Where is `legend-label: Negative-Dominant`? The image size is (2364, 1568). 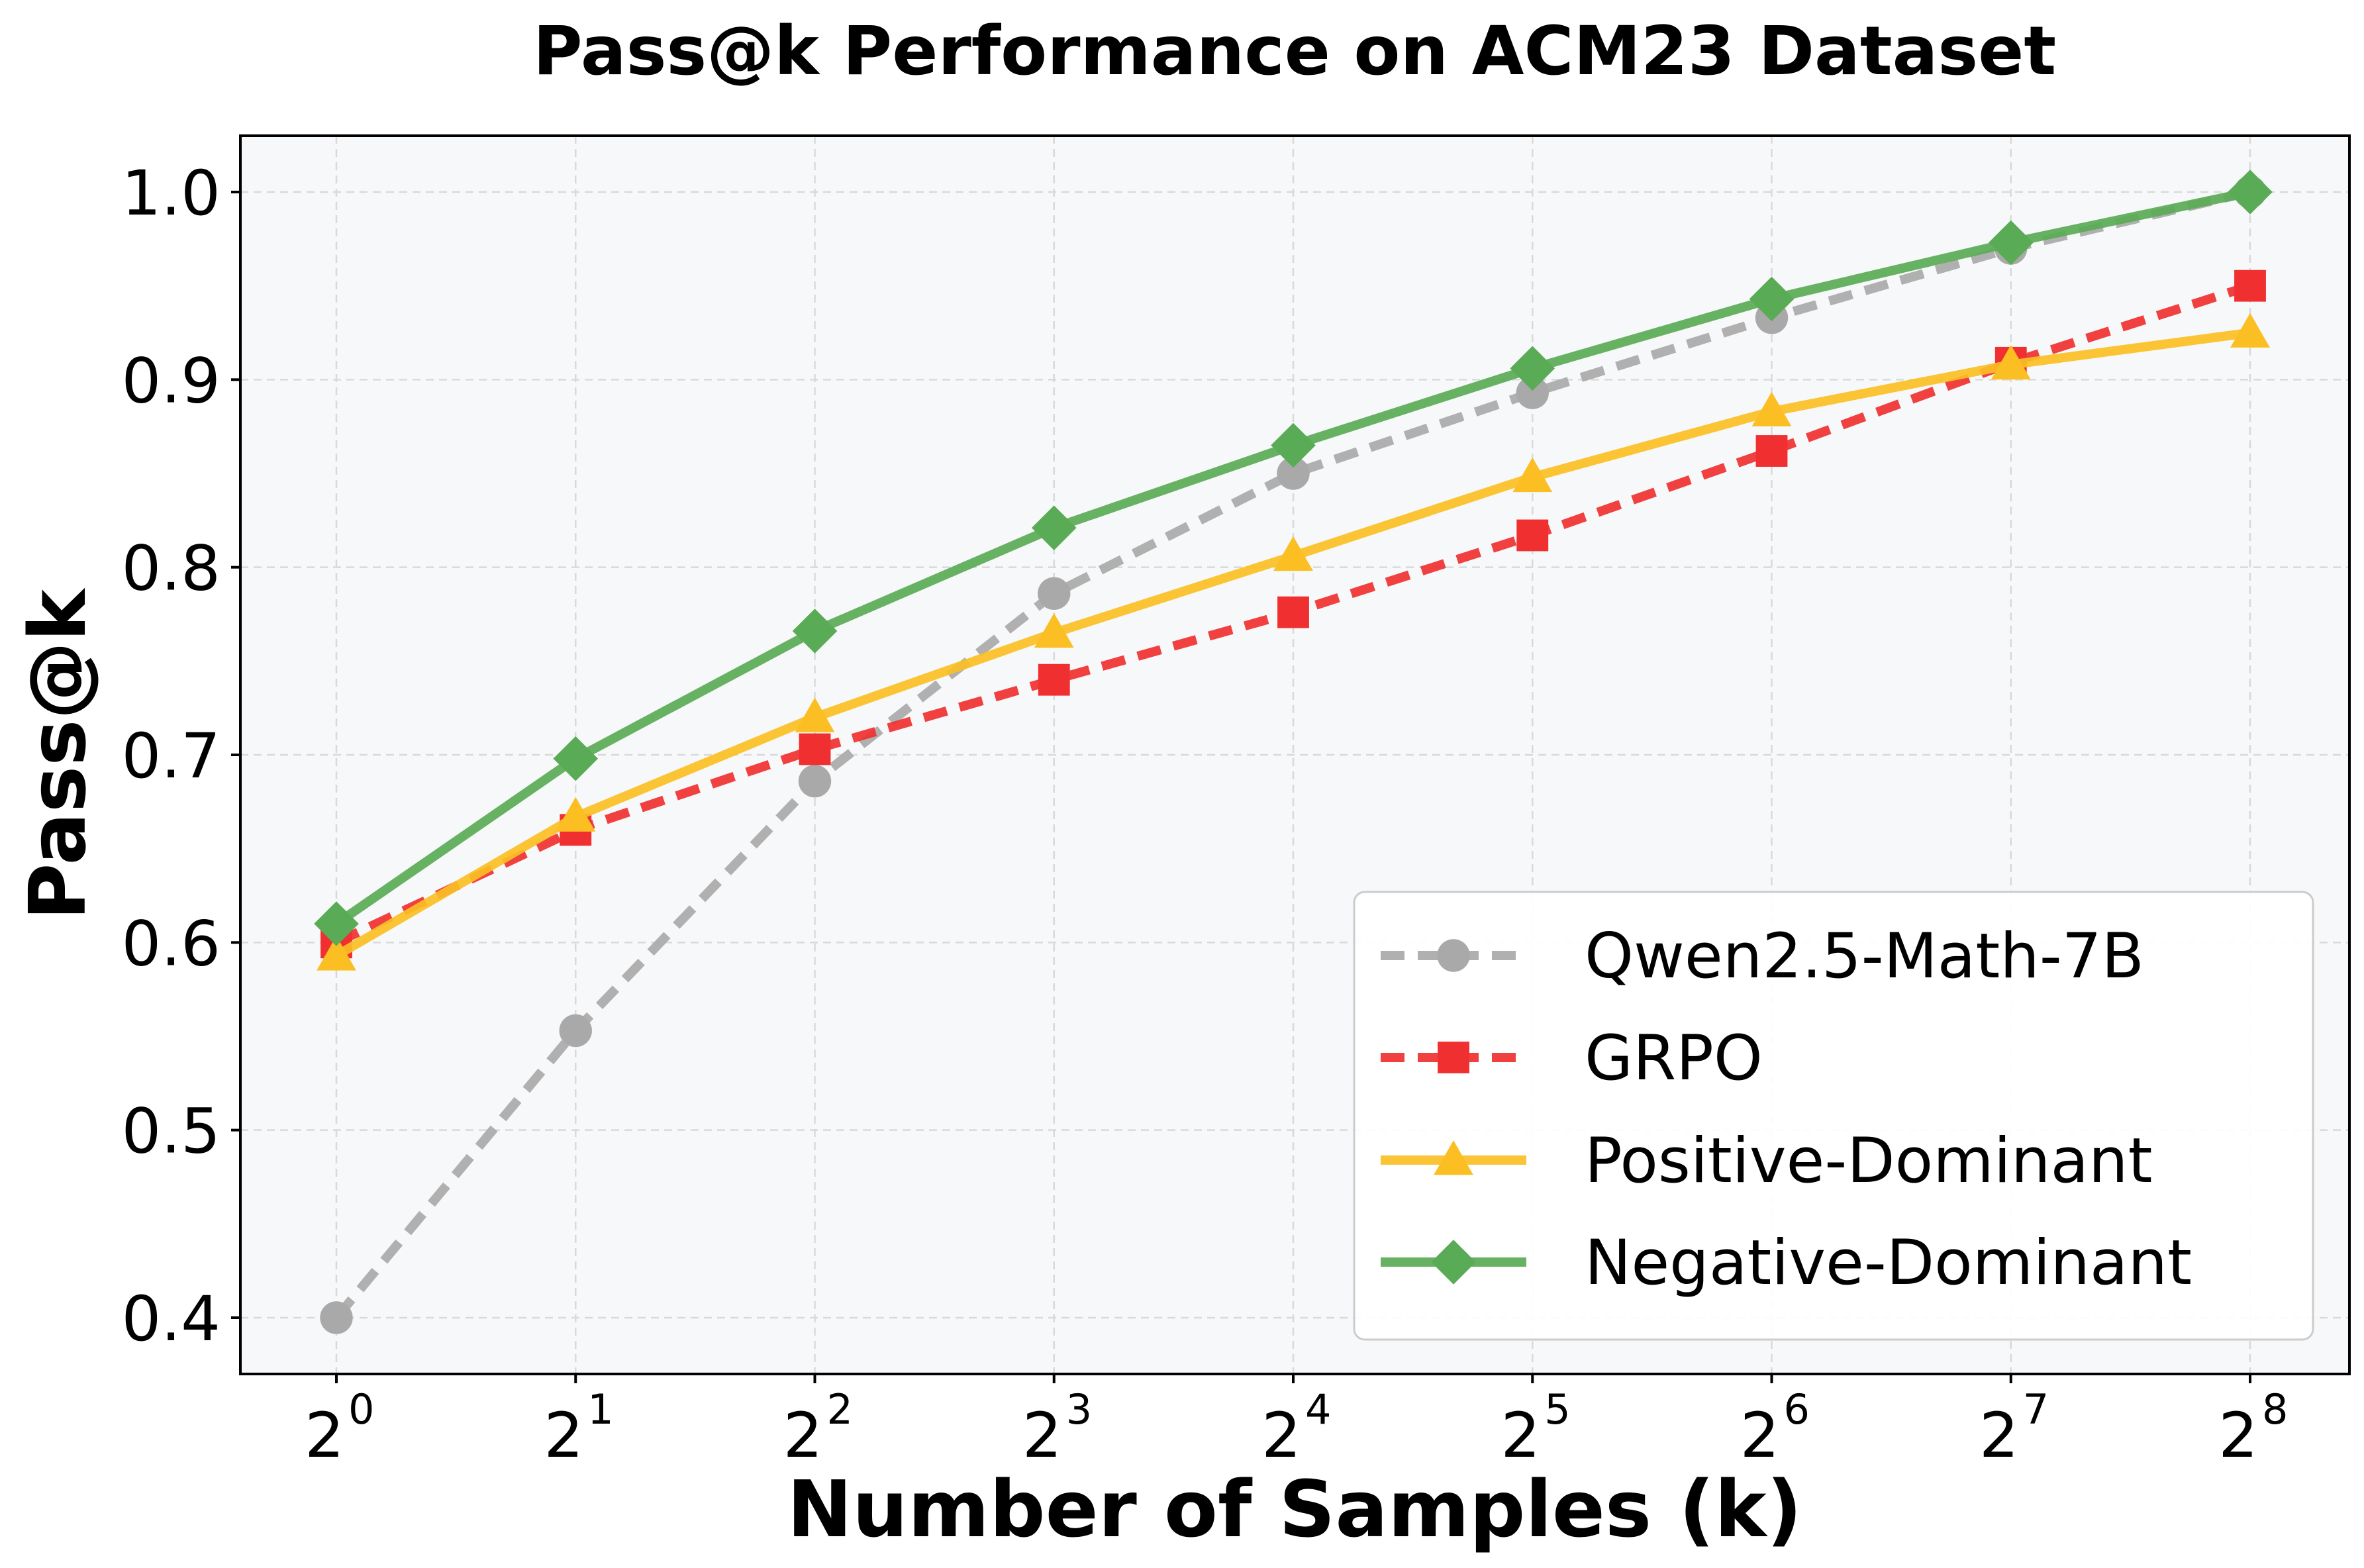 legend-label: Negative-Dominant is located at coordinates (1888, 1263).